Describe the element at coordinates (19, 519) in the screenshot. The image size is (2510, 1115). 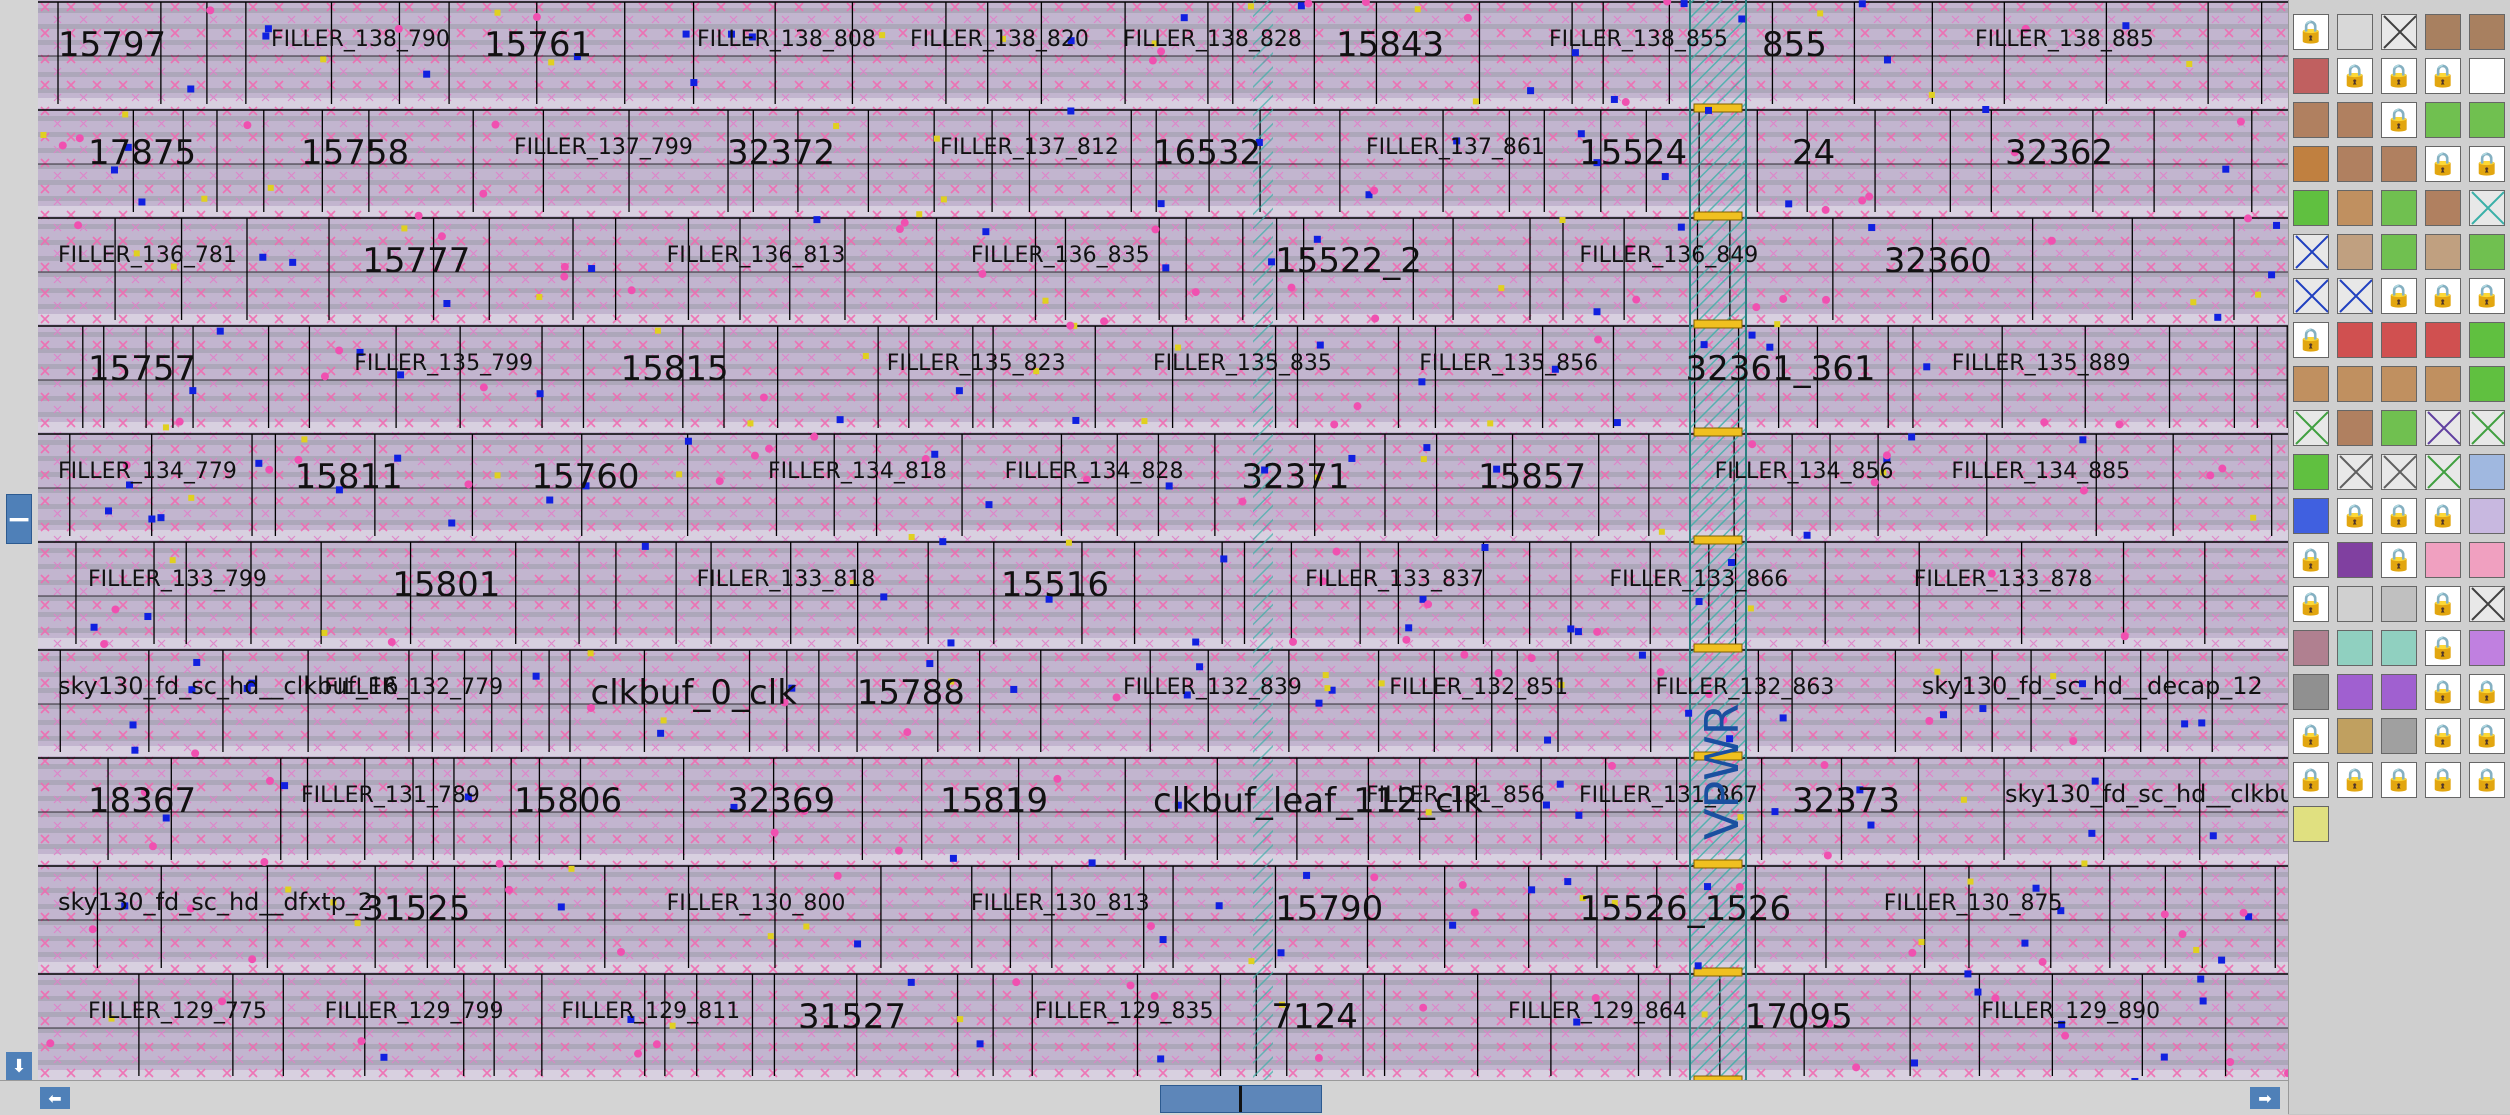
I see `vertical-scroll-thumb: −` at that location.